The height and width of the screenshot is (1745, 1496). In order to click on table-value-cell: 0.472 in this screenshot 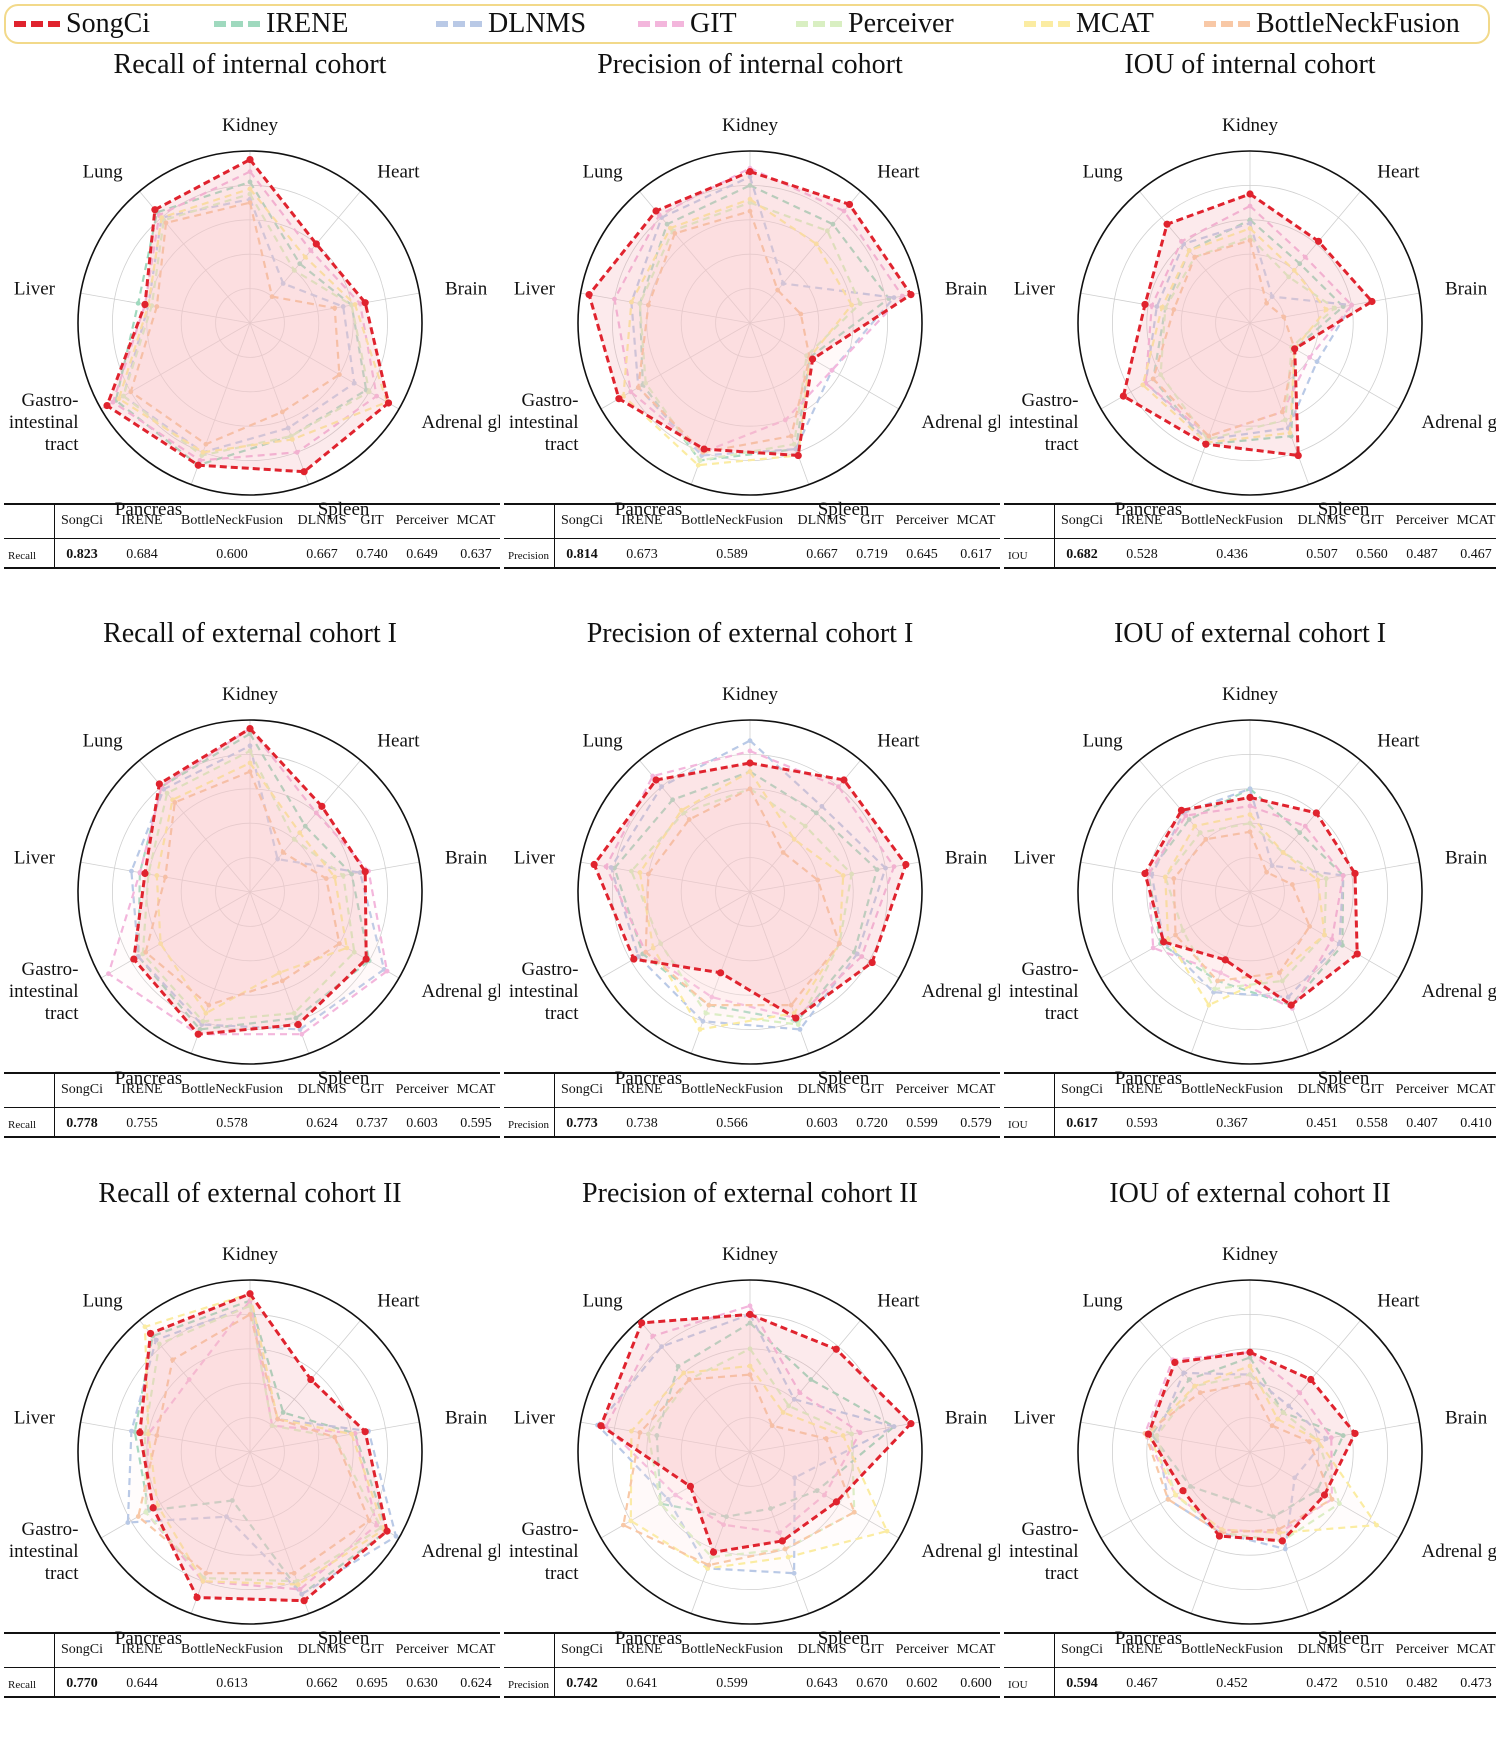, I will do `click(1322, 1683)`.